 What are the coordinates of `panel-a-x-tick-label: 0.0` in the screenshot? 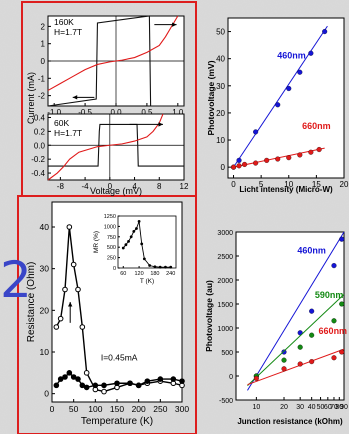 It's located at (116, 112).